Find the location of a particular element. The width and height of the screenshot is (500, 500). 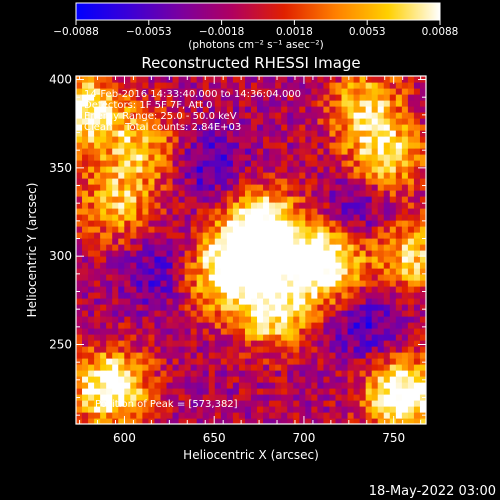

annotation-energy-range: Energy Range: 25.0 - 50.0 keV is located at coordinates (160, 116).